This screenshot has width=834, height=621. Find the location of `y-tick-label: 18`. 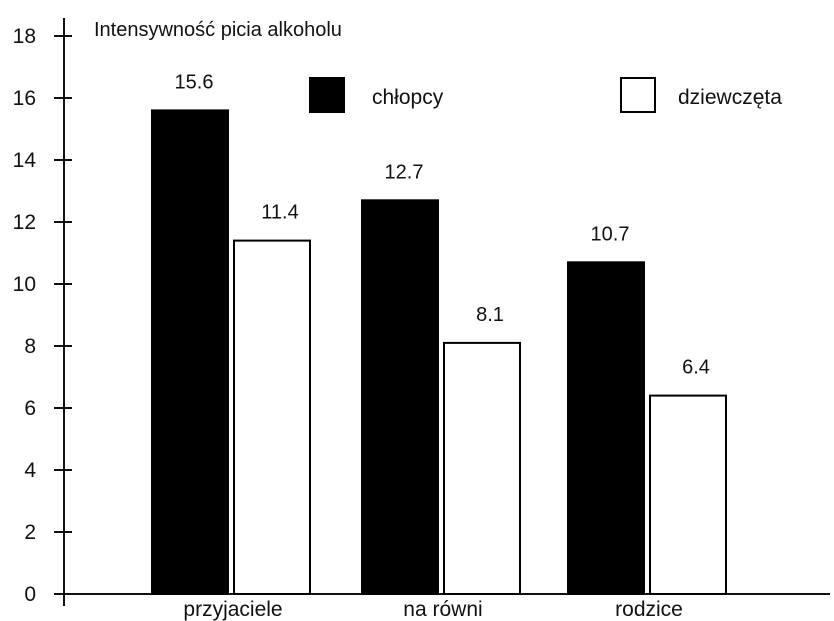

y-tick-label: 18 is located at coordinates (24, 36).